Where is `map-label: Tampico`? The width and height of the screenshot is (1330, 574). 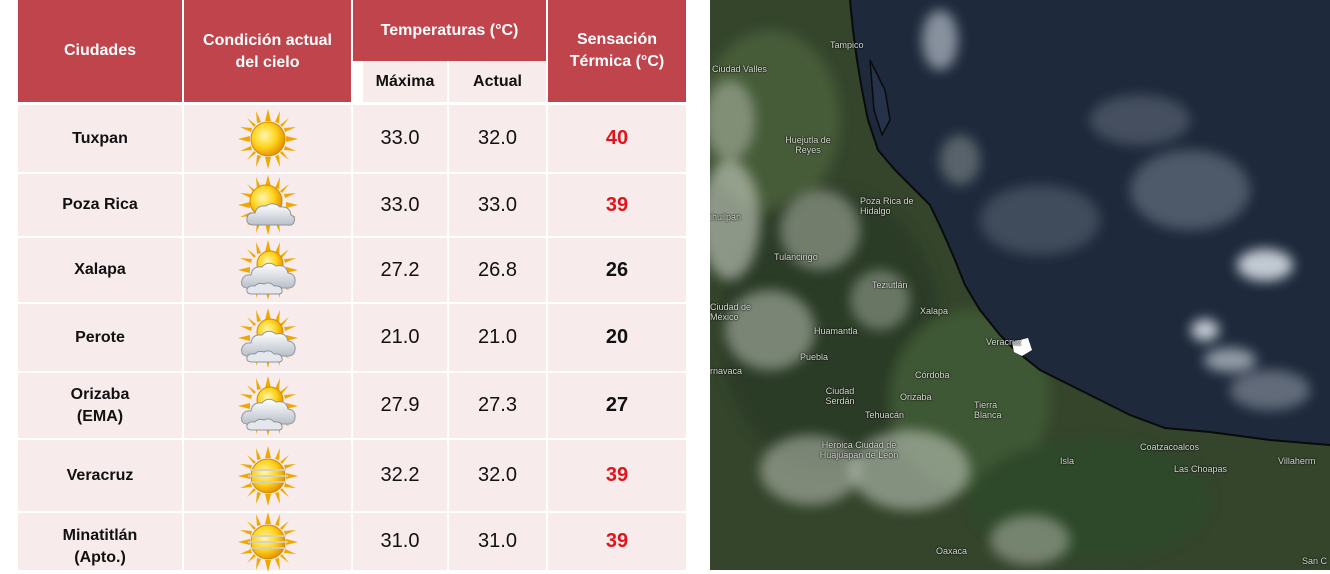
map-label: Tampico is located at coordinates (847, 45).